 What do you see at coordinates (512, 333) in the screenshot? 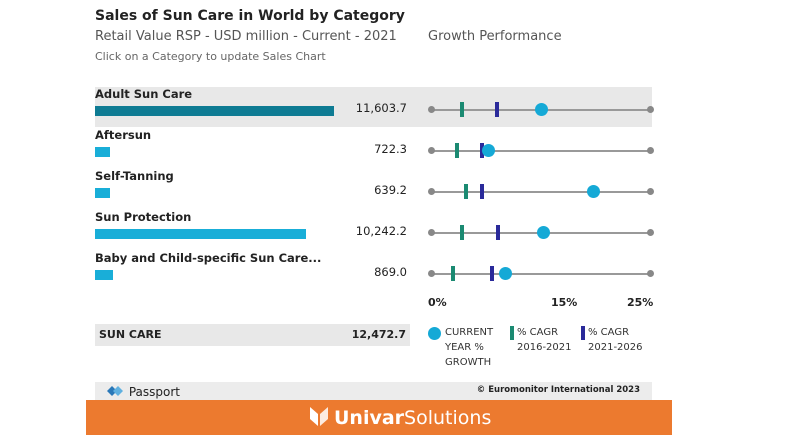
I see `cagr-past-legend-icon` at bounding box center [512, 333].